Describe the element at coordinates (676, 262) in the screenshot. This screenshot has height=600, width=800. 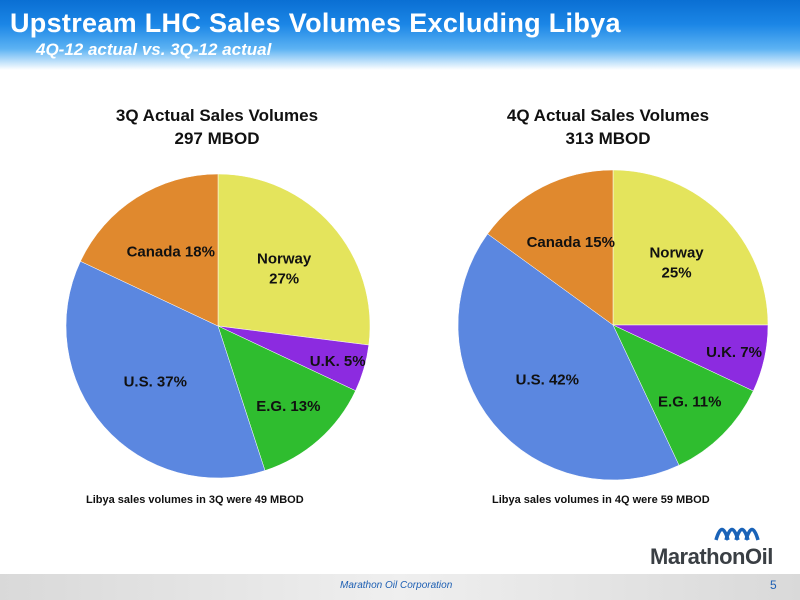
I see `pie-label-norway: Norway 25%` at that location.